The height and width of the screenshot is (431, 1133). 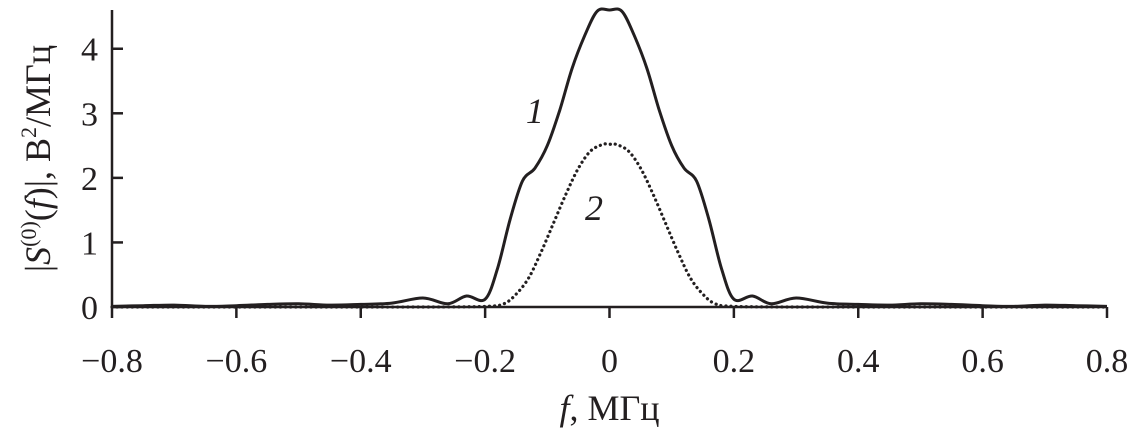 What do you see at coordinates (38, 268) in the screenshot?
I see `y-title-prefix: |` at bounding box center [38, 268].